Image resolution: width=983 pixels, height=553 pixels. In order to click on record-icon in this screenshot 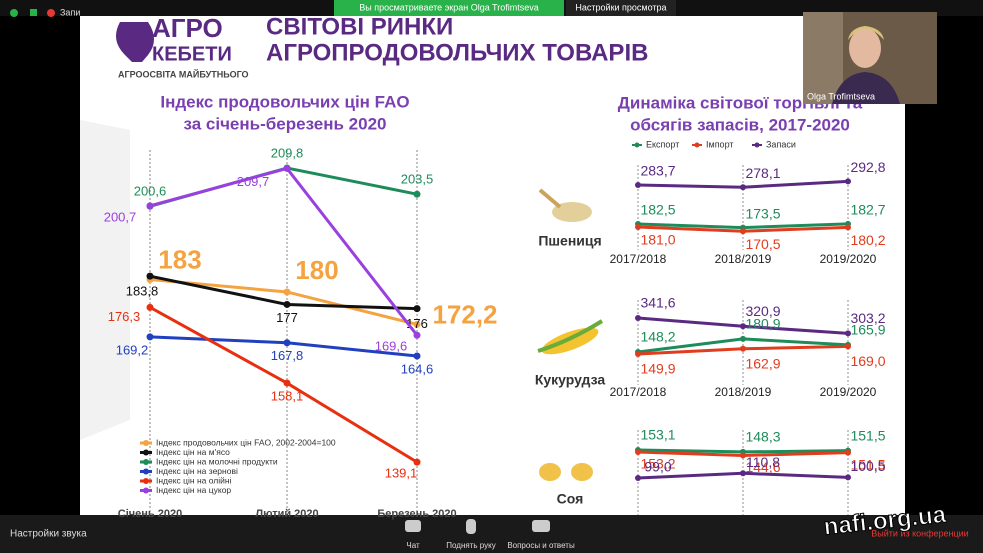, I will do `click(51, 13)`.